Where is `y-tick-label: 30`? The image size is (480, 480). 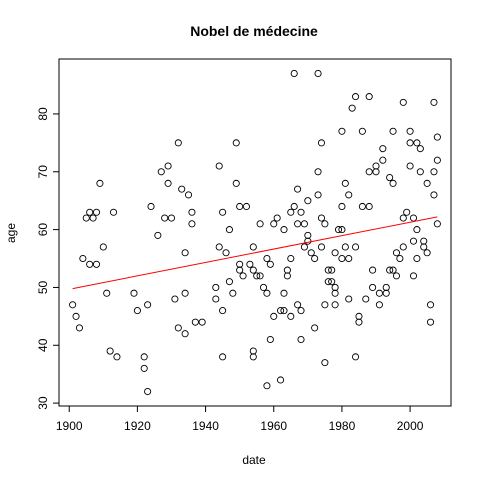 y-tick-label: 30 is located at coordinates (43, 403).